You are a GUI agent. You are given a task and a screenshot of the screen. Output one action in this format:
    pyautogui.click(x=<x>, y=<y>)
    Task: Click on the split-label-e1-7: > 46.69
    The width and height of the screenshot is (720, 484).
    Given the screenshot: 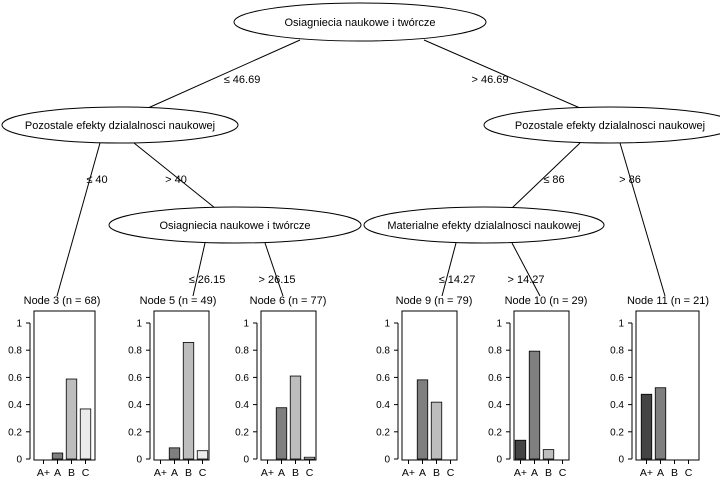 What is the action you would take?
    pyautogui.click(x=489, y=80)
    